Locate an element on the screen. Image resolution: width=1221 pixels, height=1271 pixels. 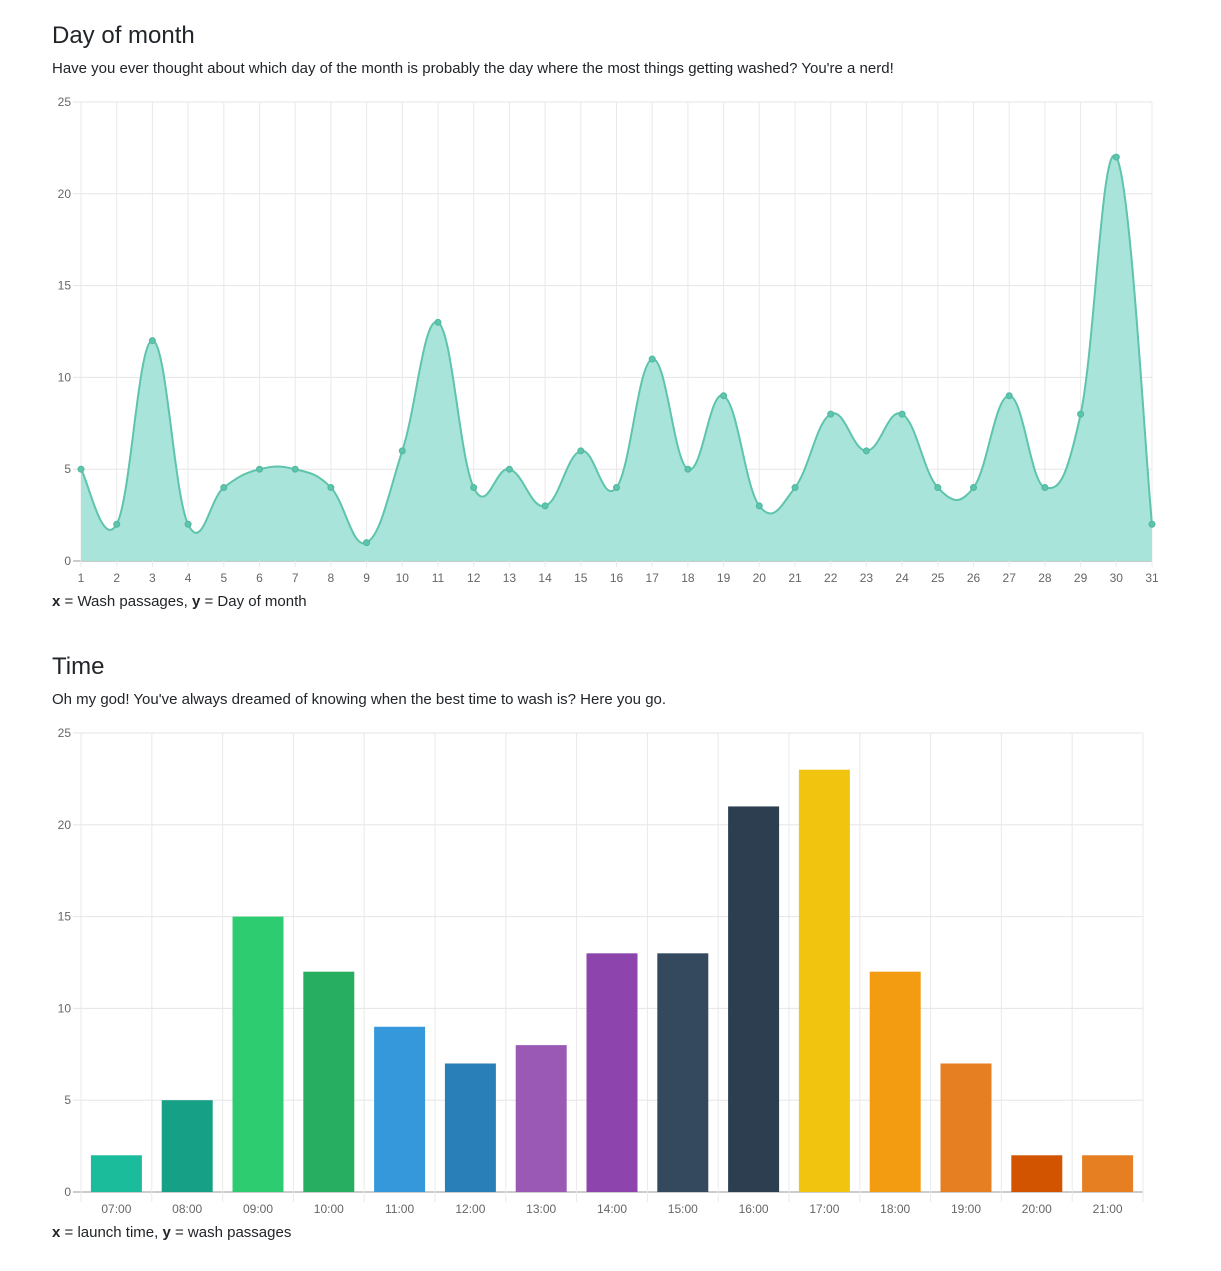
x-tick-label: 09:00 is located at coordinates (258, 1209).